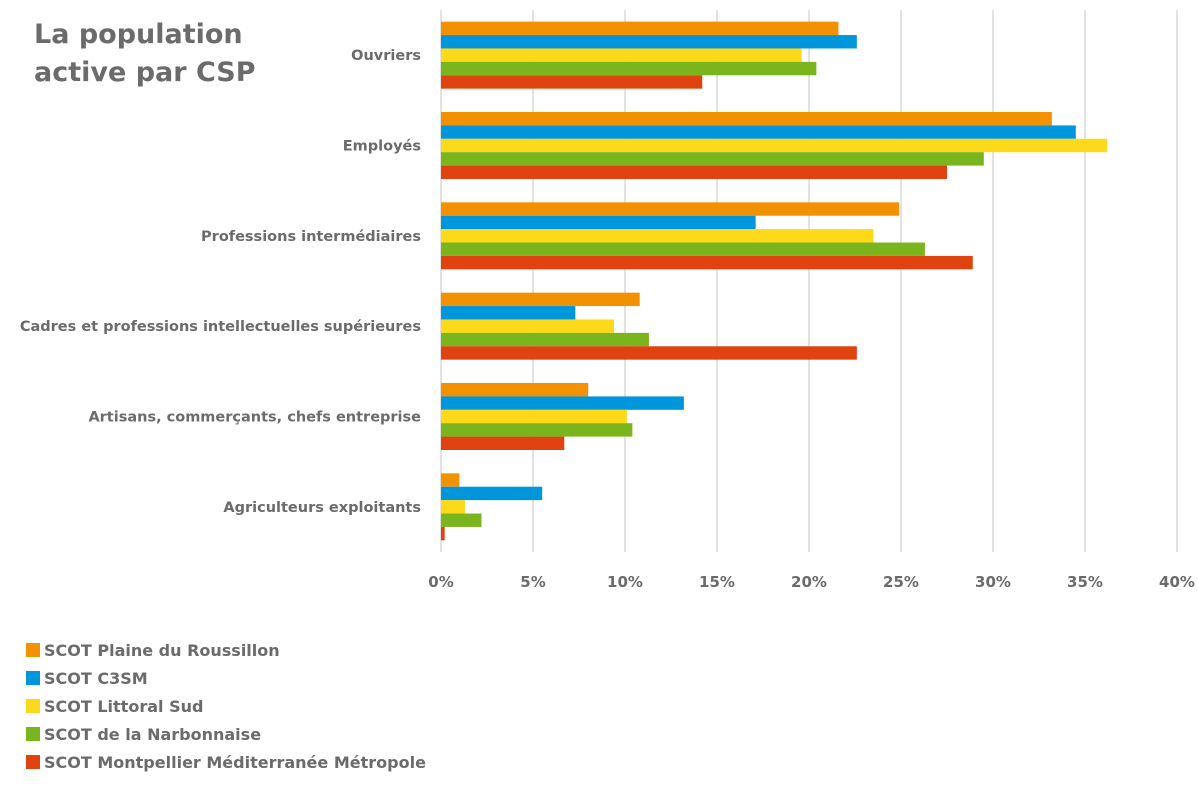 The height and width of the screenshot is (796, 1198). I want to click on legend-item-2: SCOT Littoral Sud, so click(376, 706).